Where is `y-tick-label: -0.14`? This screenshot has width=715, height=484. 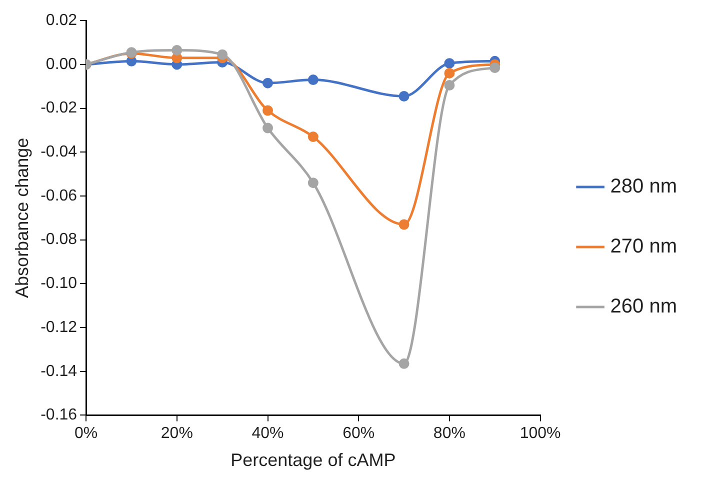 y-tick-label: -0.14 is located at coordinates (59, 371).